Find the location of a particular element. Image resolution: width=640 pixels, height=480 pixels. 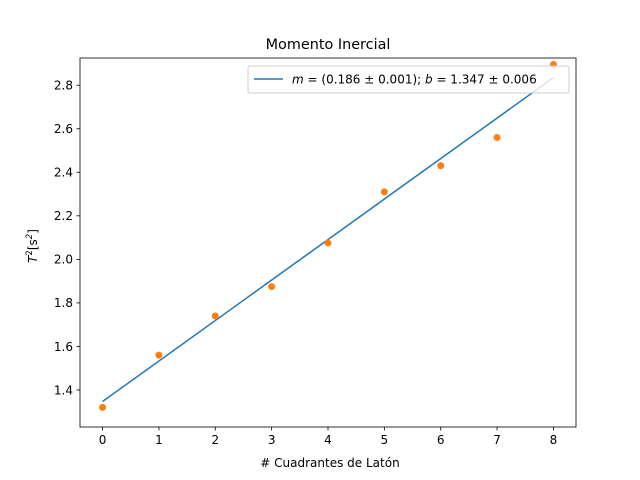

y-tick-label-1: 1.6 is located at coordinates (63, 347).